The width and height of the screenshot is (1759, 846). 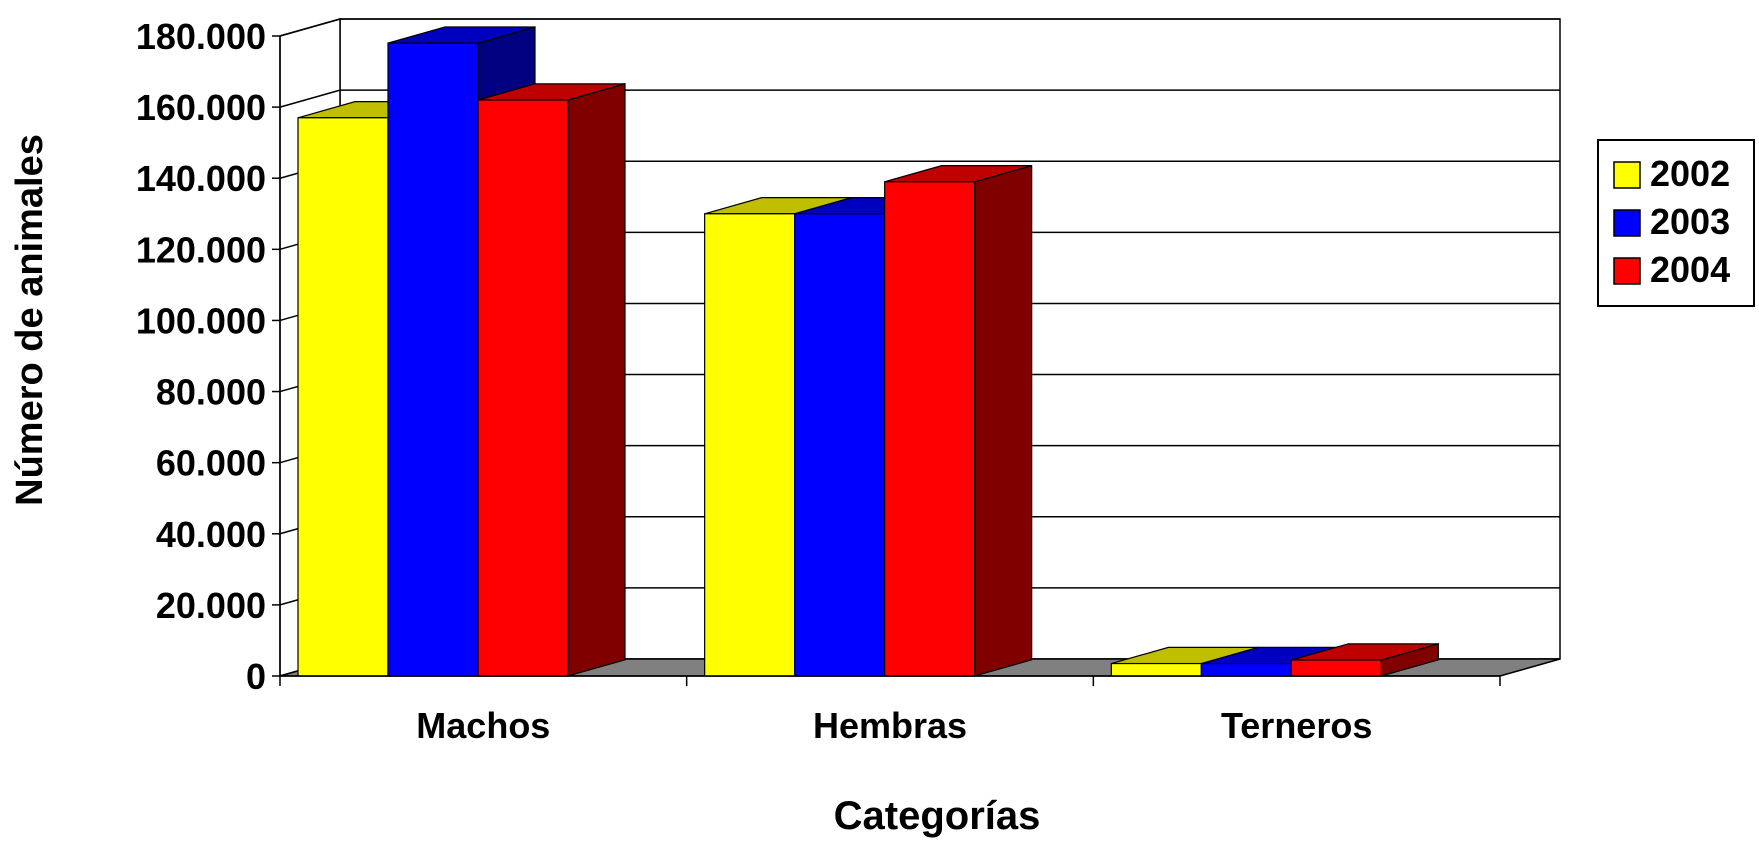 I want to click on y-axis-label: Número de animales, so click(x=30, y=320).